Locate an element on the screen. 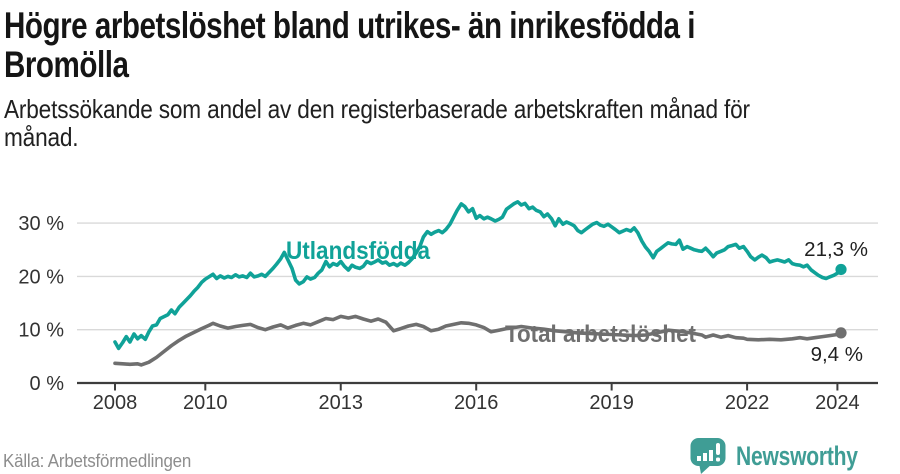 The image size is (900, 474). badge-exclamation-dot is located at coordinates (717, 459).